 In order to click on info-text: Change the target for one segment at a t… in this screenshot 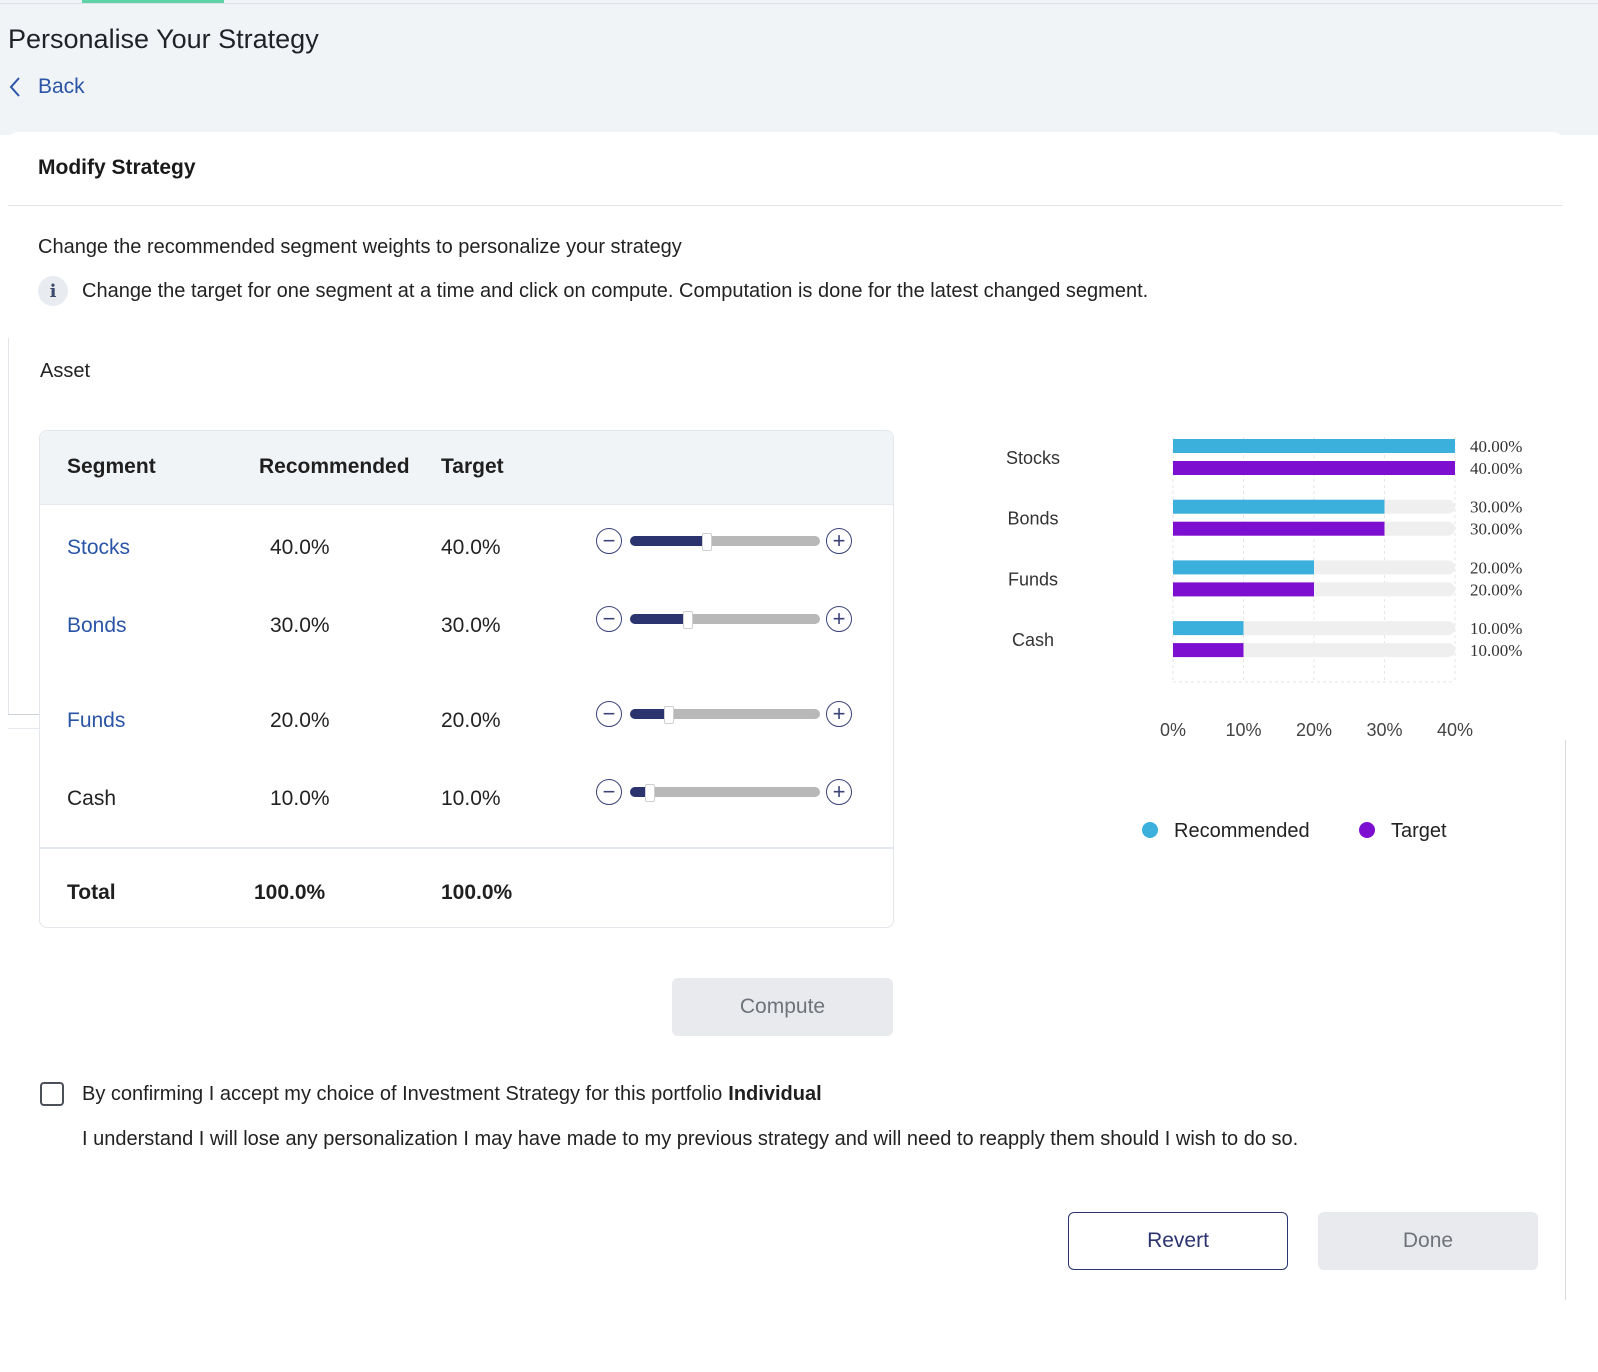, I will do `click(615, 290)`.